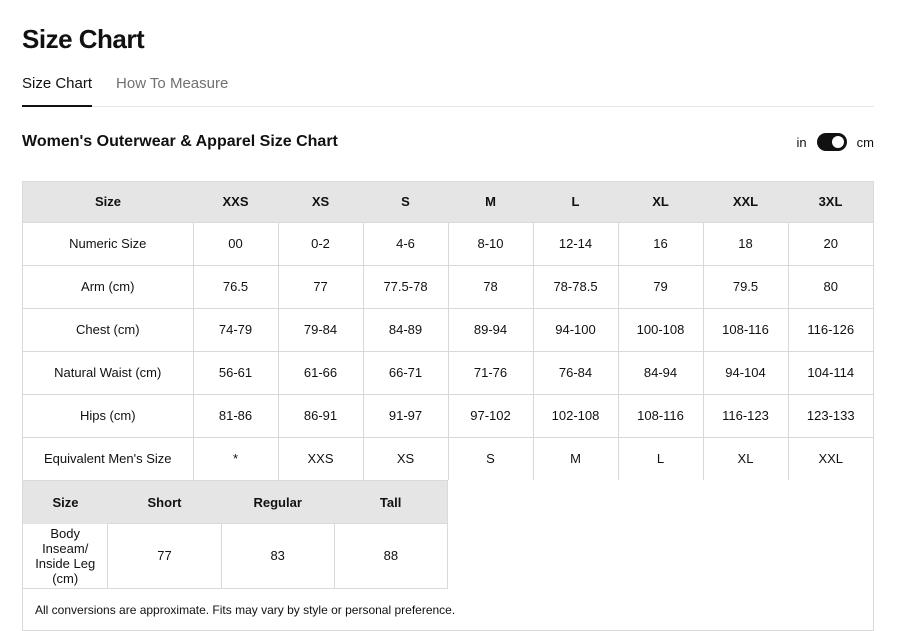  I want to click on size-value: 76-84, so click(575, 372).